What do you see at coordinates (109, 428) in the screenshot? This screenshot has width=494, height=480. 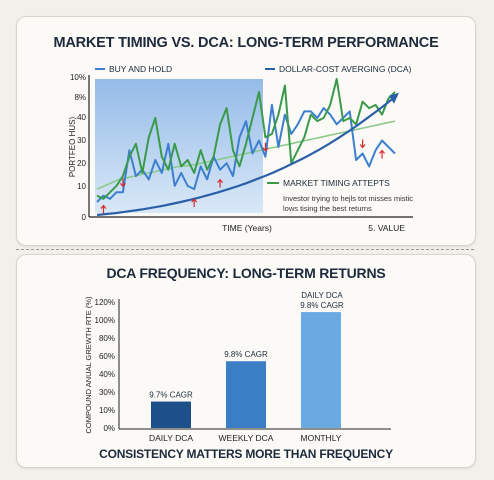 I see `bar-y-tick-label: 0%` at bounding box center [109, 428].